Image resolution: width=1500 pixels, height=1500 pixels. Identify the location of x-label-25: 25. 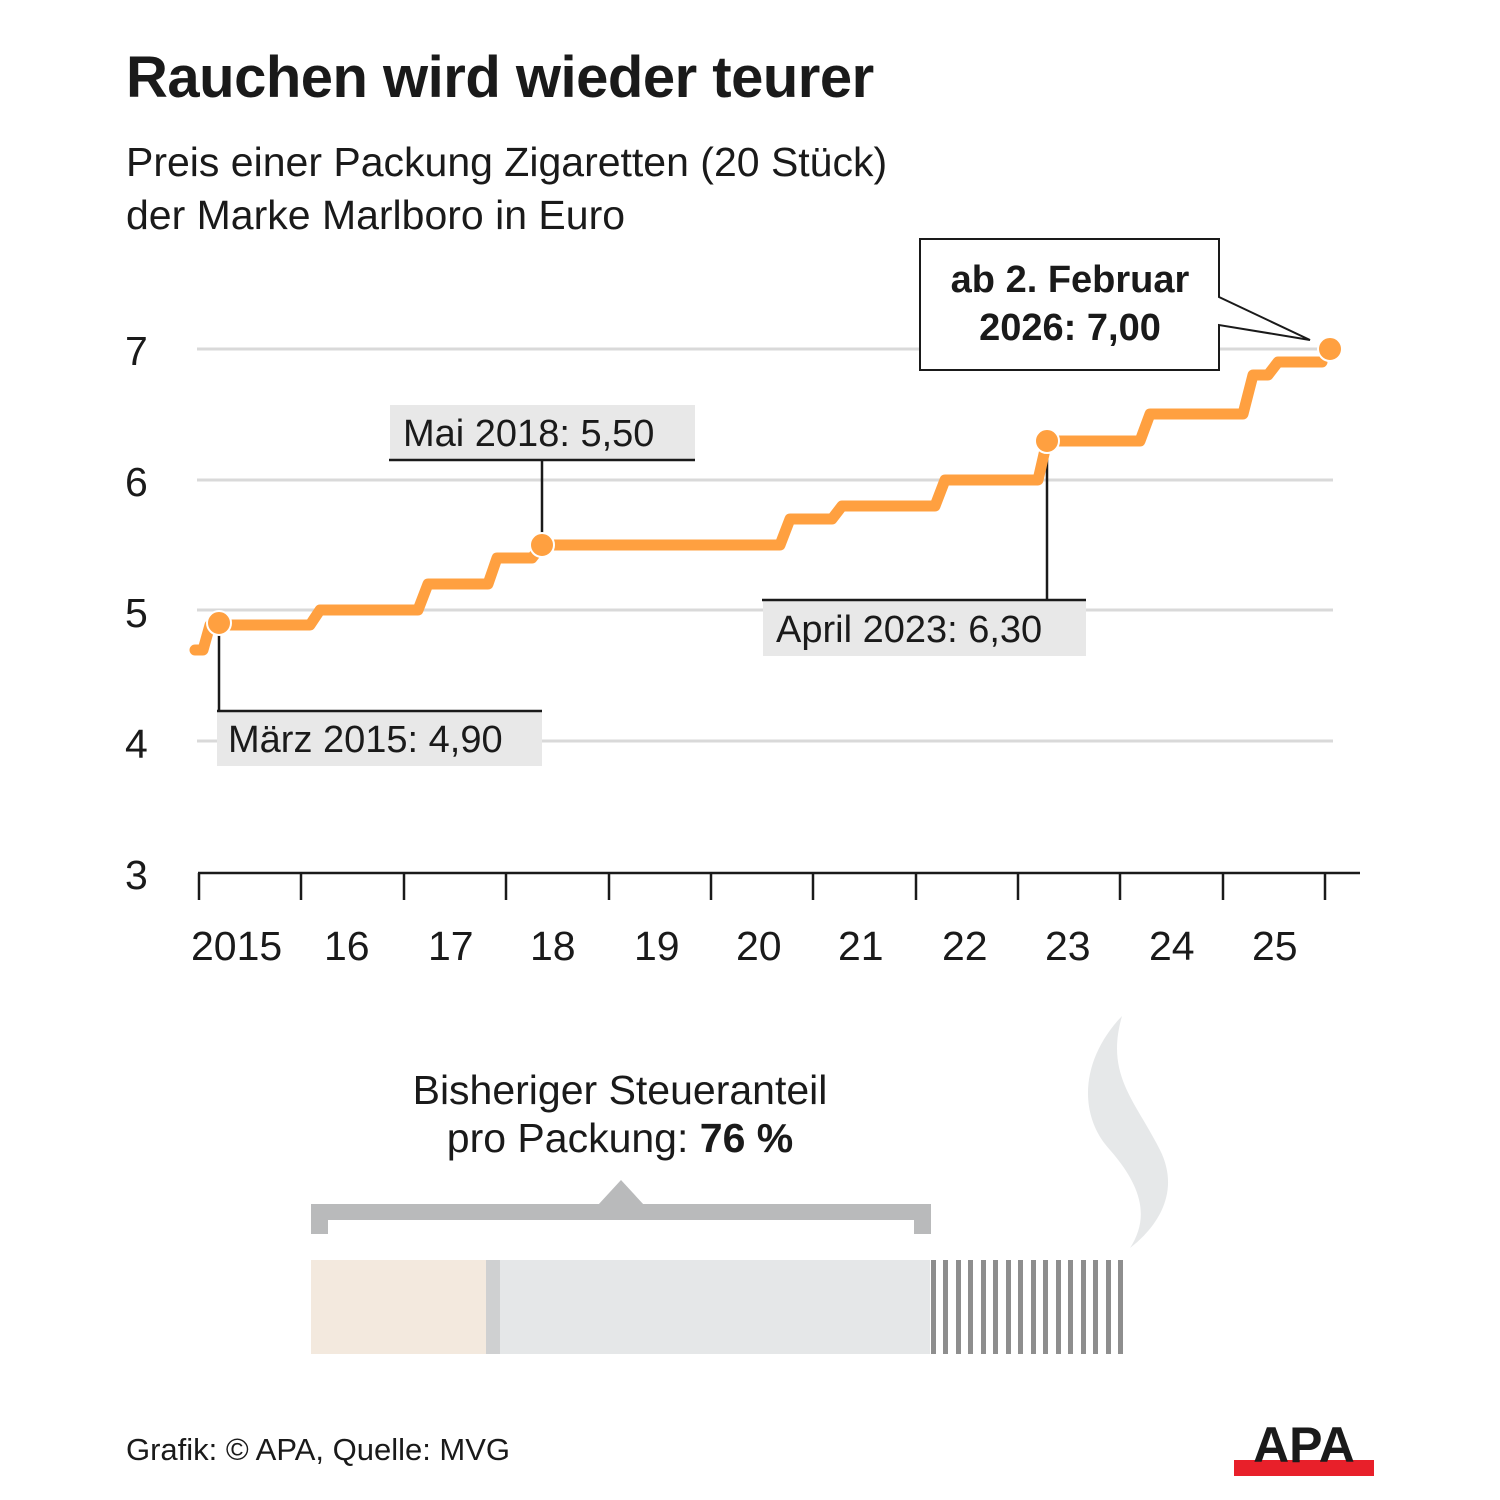
(1275, 946).